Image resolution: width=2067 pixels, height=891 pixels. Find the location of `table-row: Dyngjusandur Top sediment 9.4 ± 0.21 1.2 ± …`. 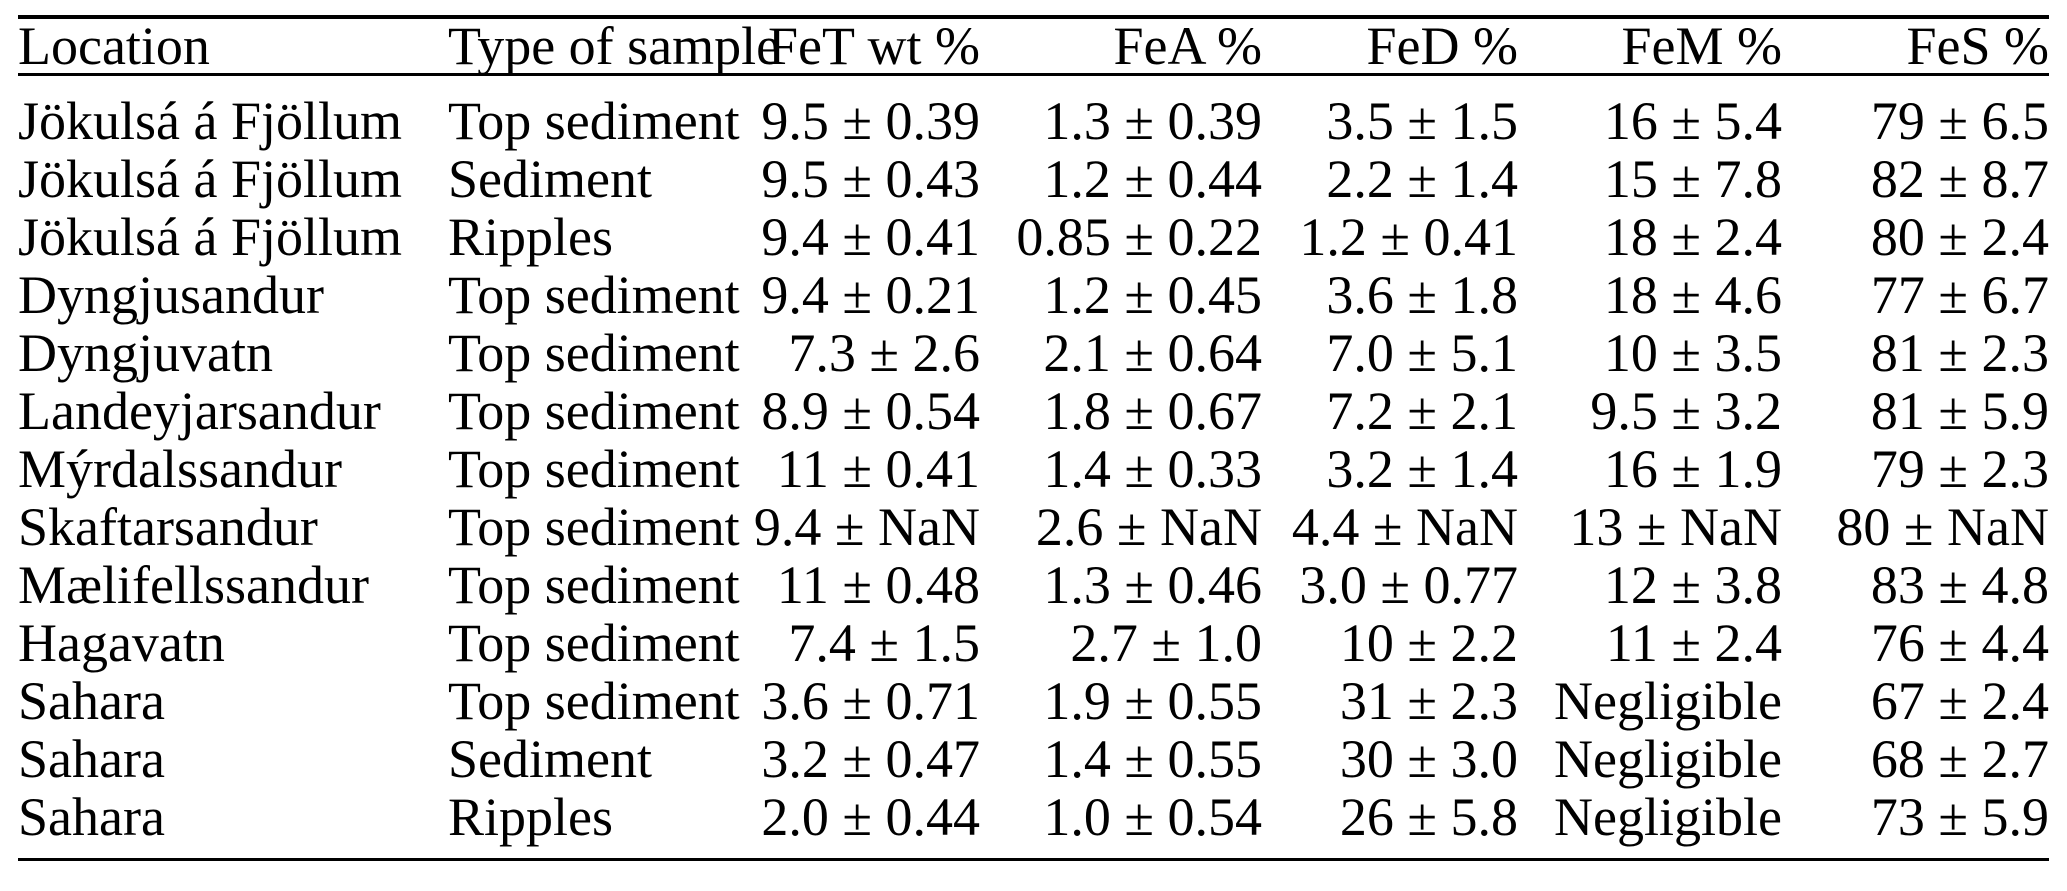

table-row: Dyngjusandur Top sediment 9.4 ± 0.21 1.2 ± … is located at coordinates (1033, 295).